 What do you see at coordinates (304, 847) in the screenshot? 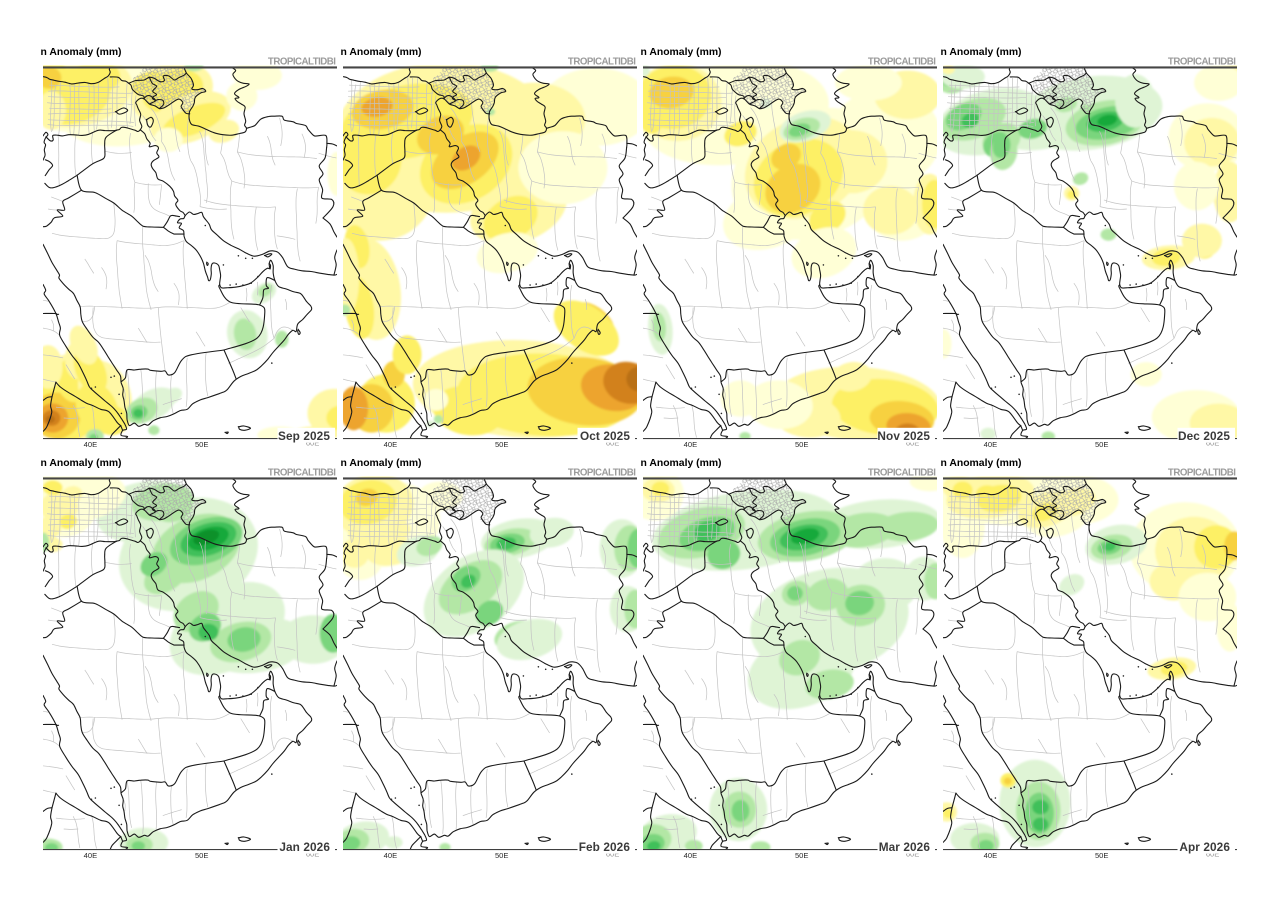
I see `svg-text: Jan 2026` at bounding box center [304, 847].